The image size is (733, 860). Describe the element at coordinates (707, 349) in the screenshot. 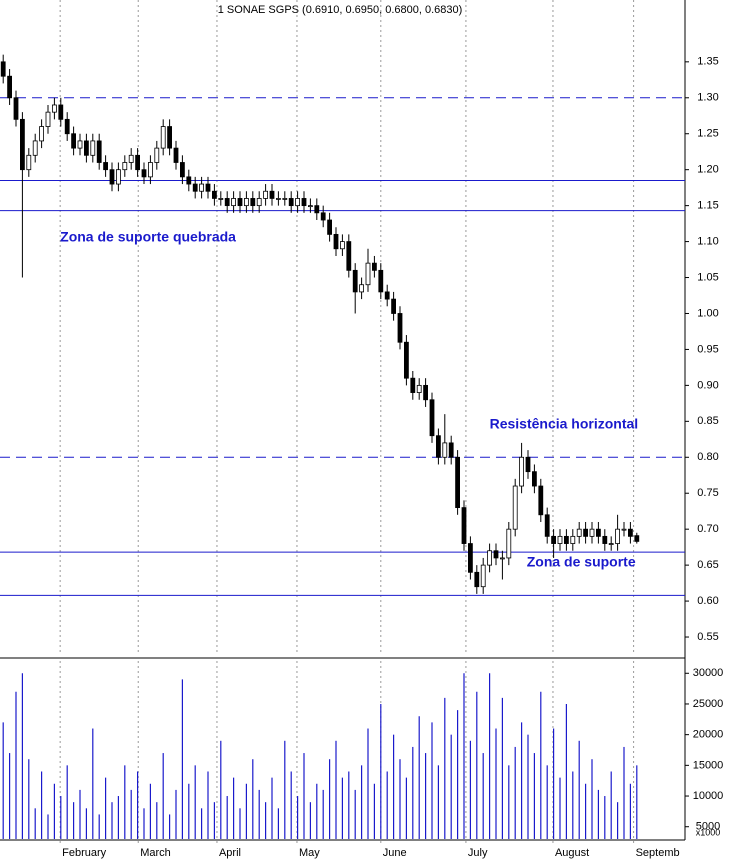

I see `y-tick-label: 0.95` at that location.